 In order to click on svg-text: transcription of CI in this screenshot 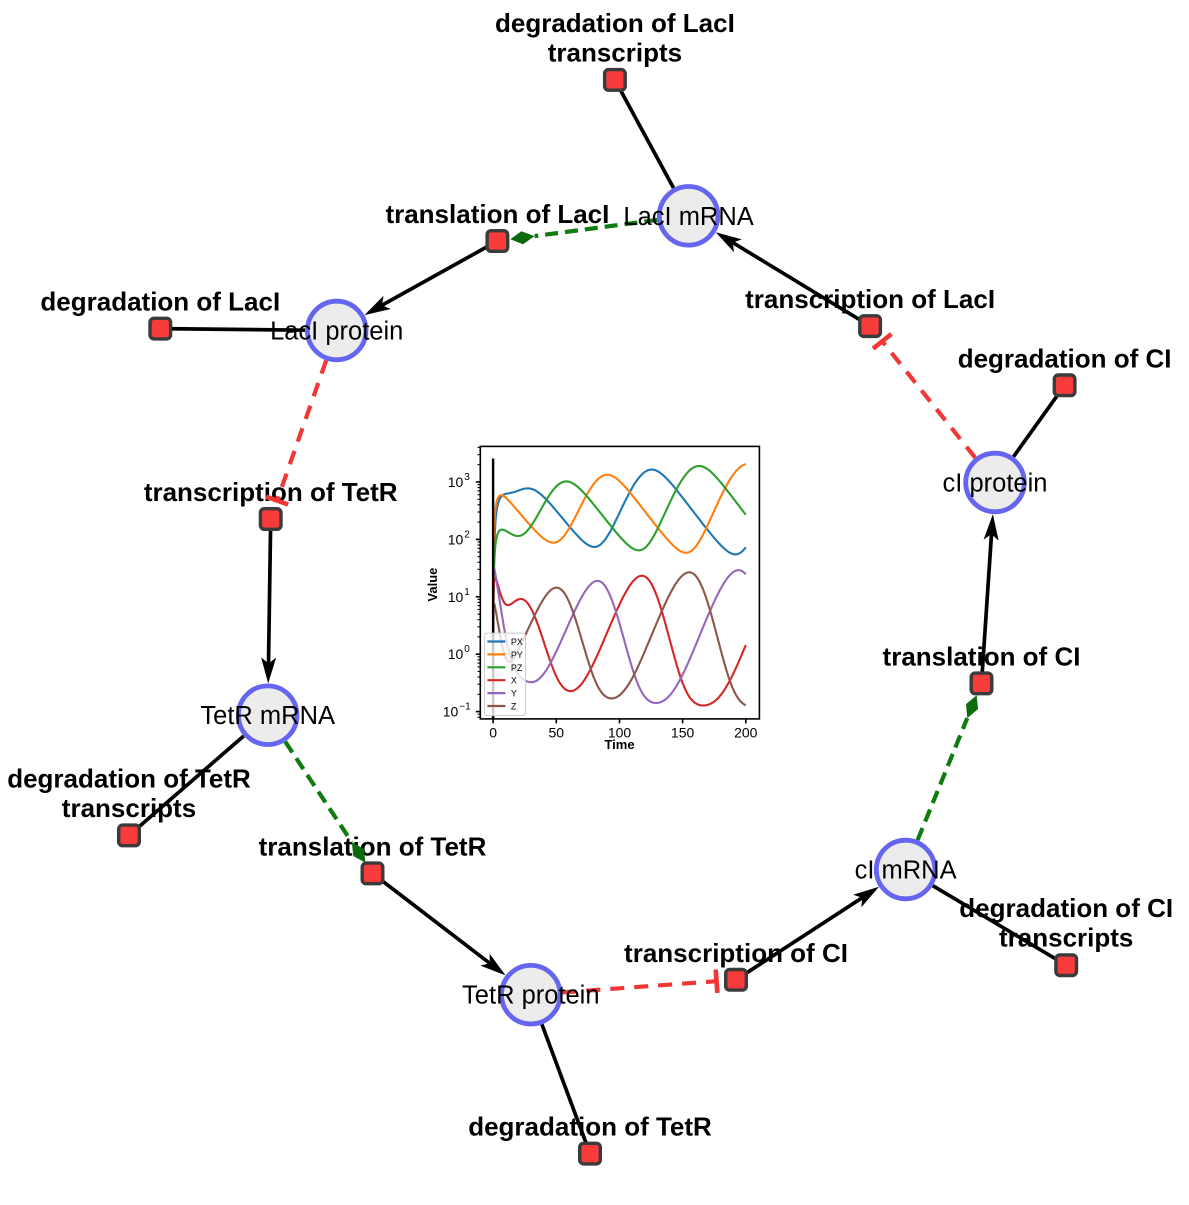, I will do `click(736, 953)`.